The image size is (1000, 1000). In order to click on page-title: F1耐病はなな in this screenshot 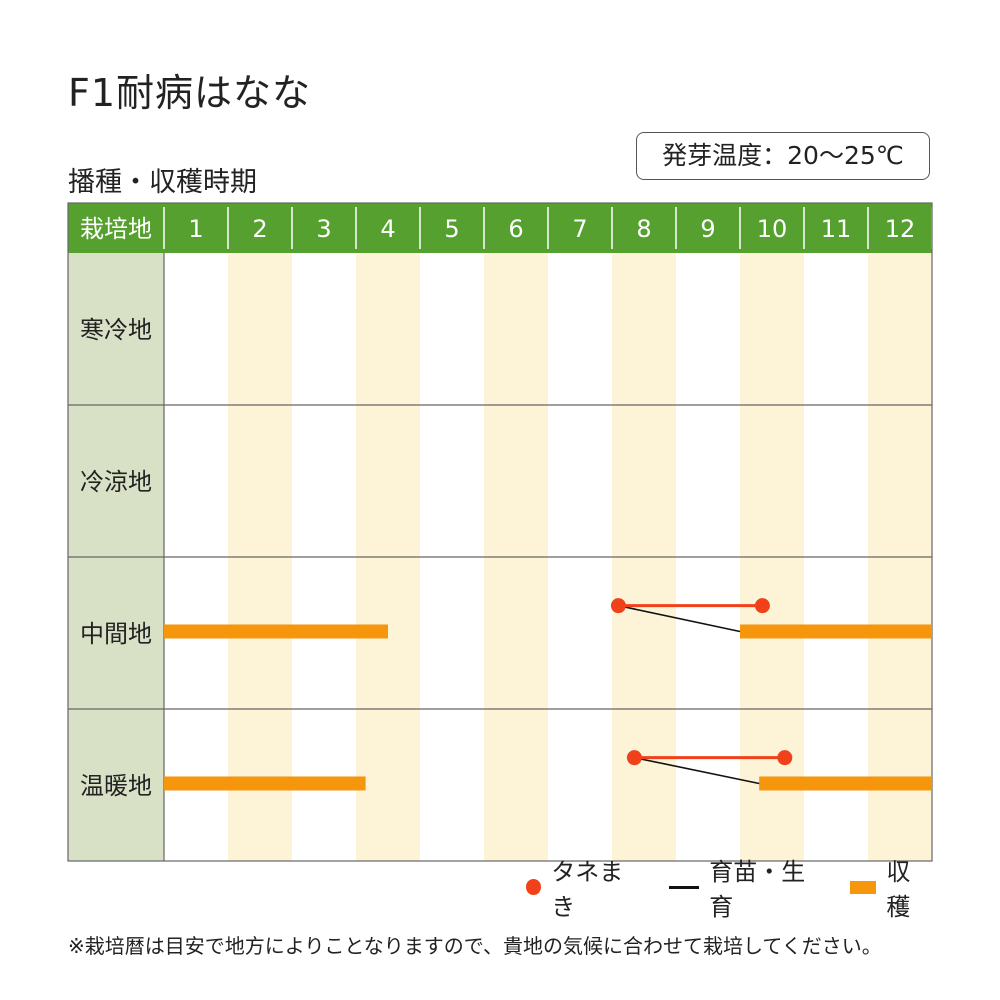, I will do `click(190, 93)`.